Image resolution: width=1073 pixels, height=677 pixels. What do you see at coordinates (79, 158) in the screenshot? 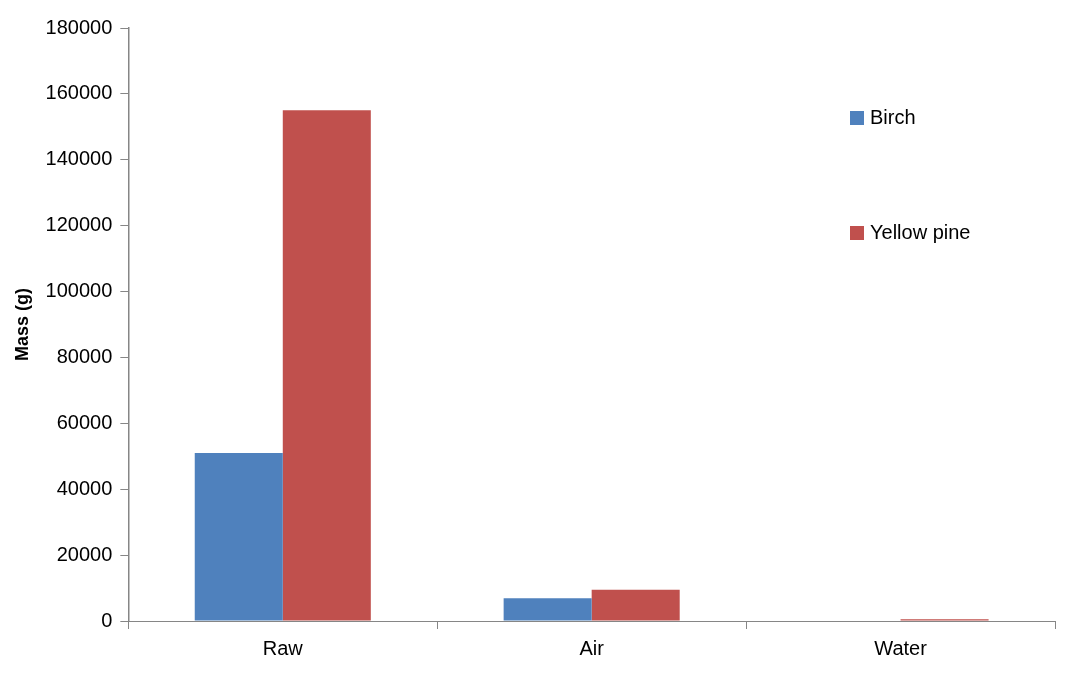
I see `y-tick-label: 140000` at bounding box center [79, 158].